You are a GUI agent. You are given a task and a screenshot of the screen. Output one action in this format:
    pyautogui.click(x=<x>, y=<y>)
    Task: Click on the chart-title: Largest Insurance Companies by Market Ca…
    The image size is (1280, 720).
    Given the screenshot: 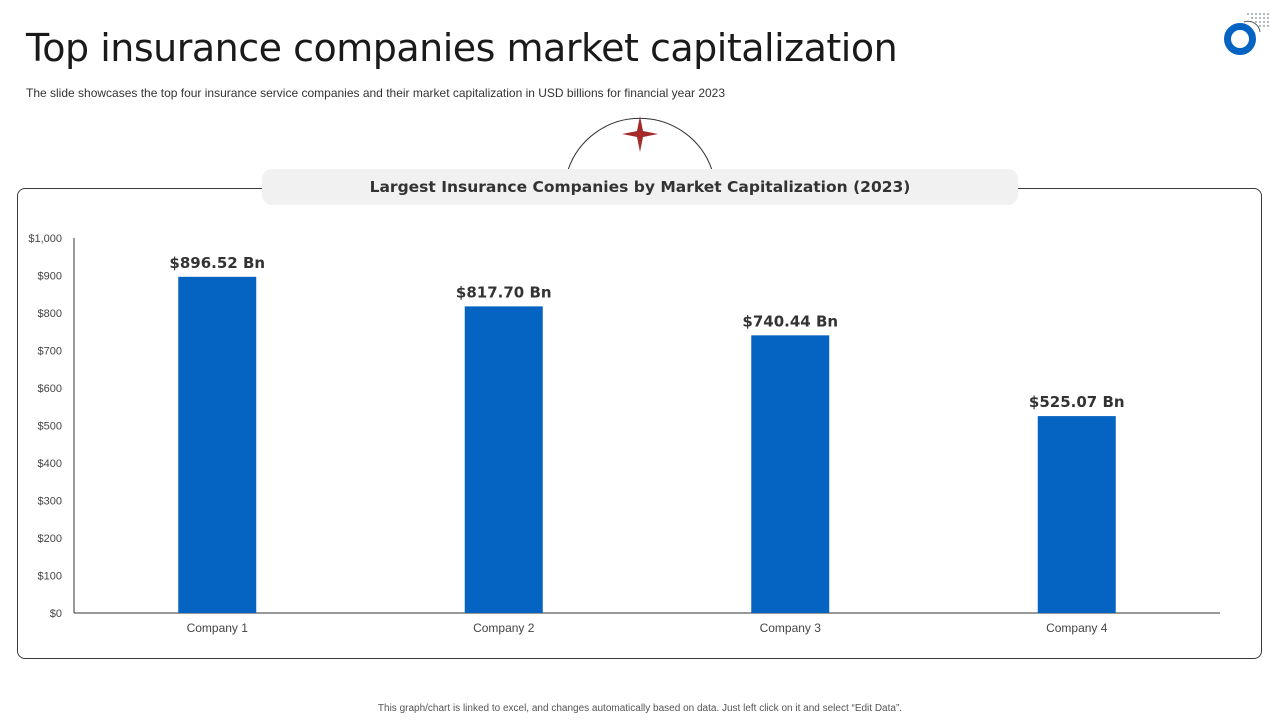 What is the action you would take?
    pyautogui.click(x=640, y=187)
    